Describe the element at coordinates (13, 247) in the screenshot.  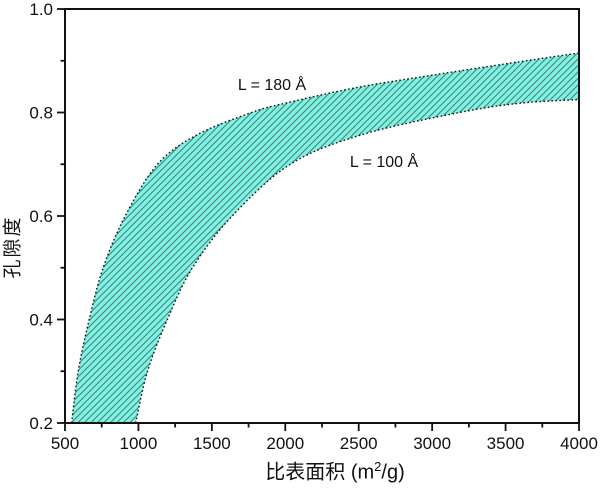
I see `y-axis-title: 孔隙度` at that location.